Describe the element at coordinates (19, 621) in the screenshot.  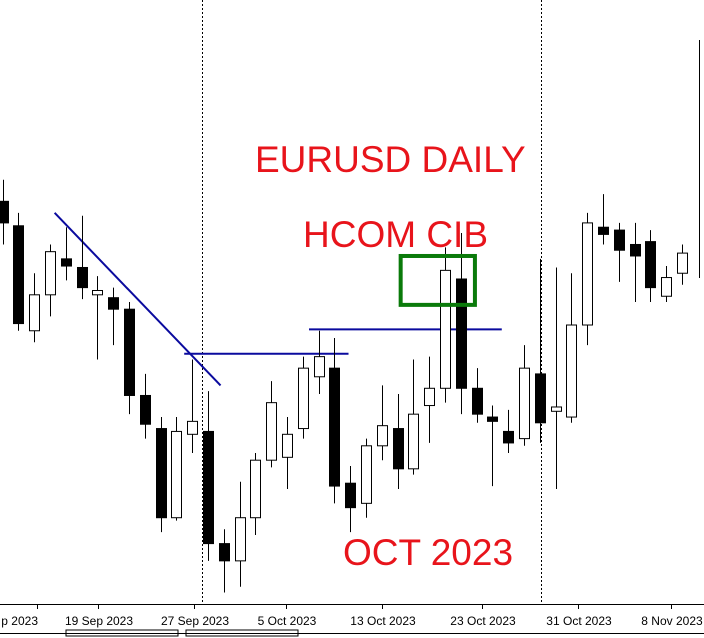
I see `time-tick-label: p 2023` at that location.